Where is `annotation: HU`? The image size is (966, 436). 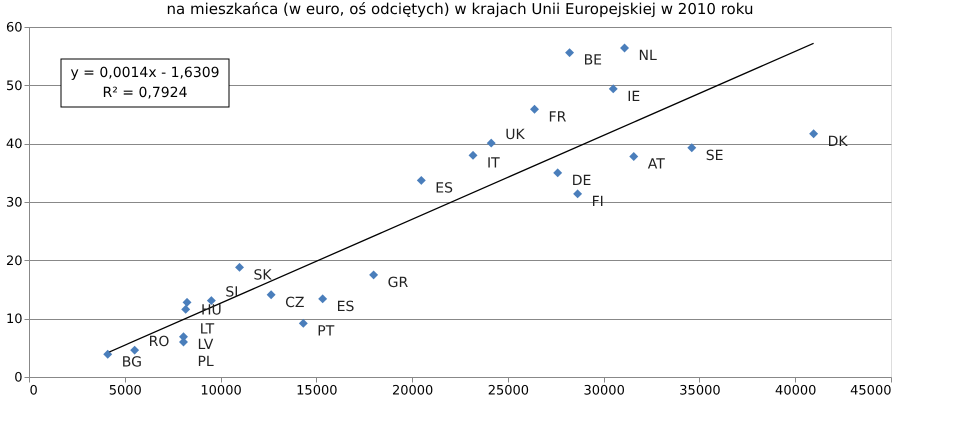 annotation: HU is located at coordinates (211, 310).